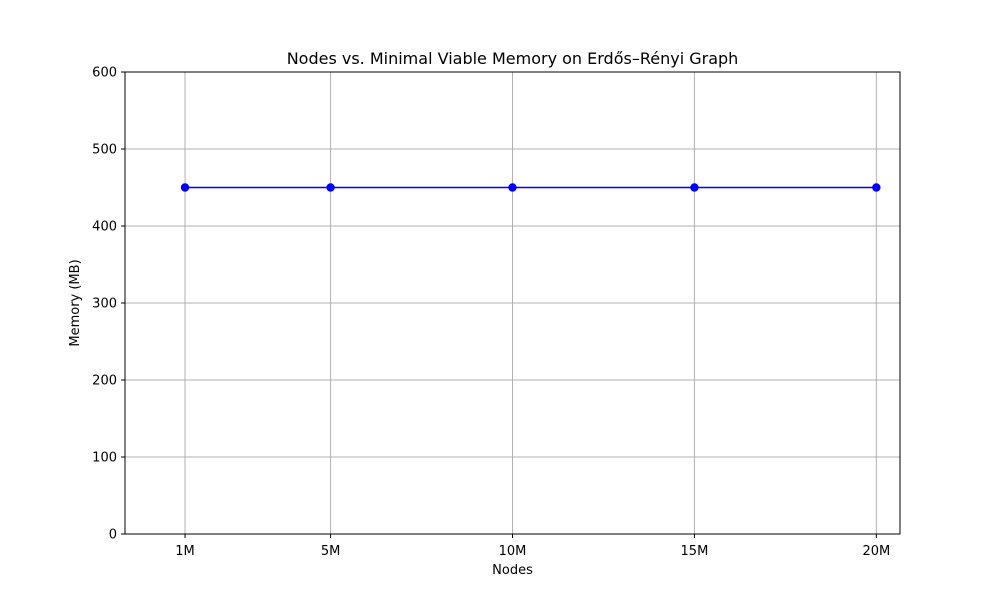  I want to click on y-tick-label: 500, so click(104, 150).